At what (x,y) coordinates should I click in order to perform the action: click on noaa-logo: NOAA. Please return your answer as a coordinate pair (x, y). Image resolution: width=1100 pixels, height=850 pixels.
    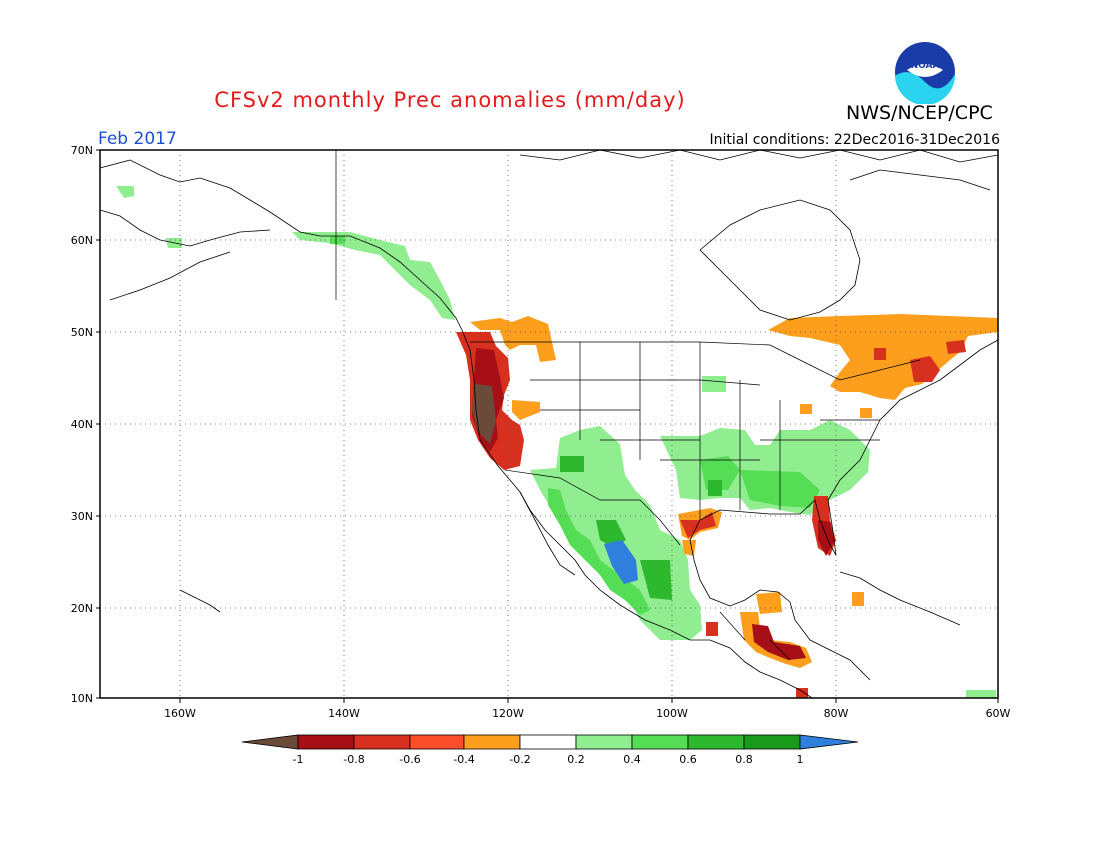
    Looking at the image, I should click on (925, 73).